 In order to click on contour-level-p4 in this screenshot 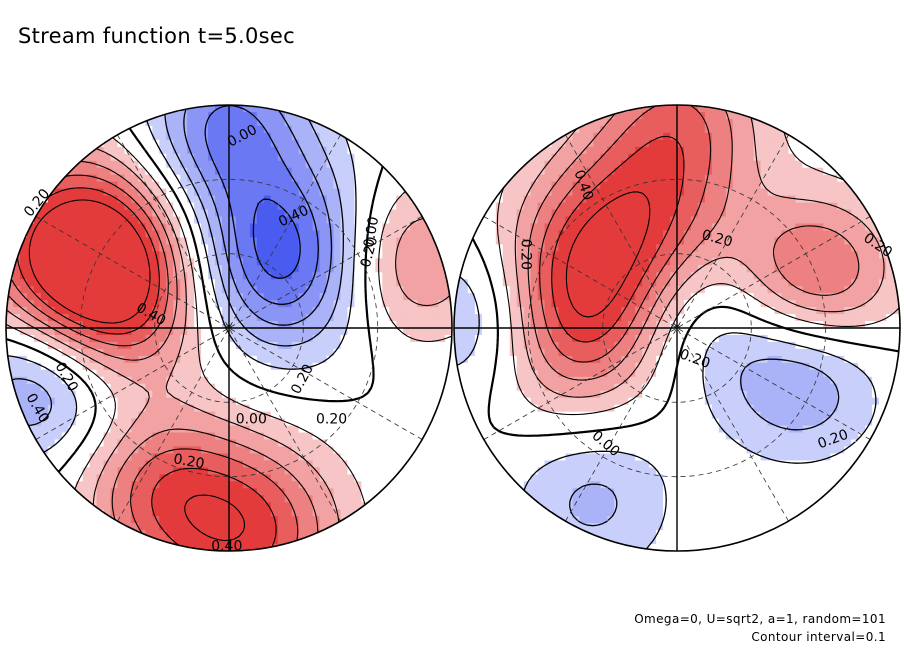, I will do `click(625, 234)`.